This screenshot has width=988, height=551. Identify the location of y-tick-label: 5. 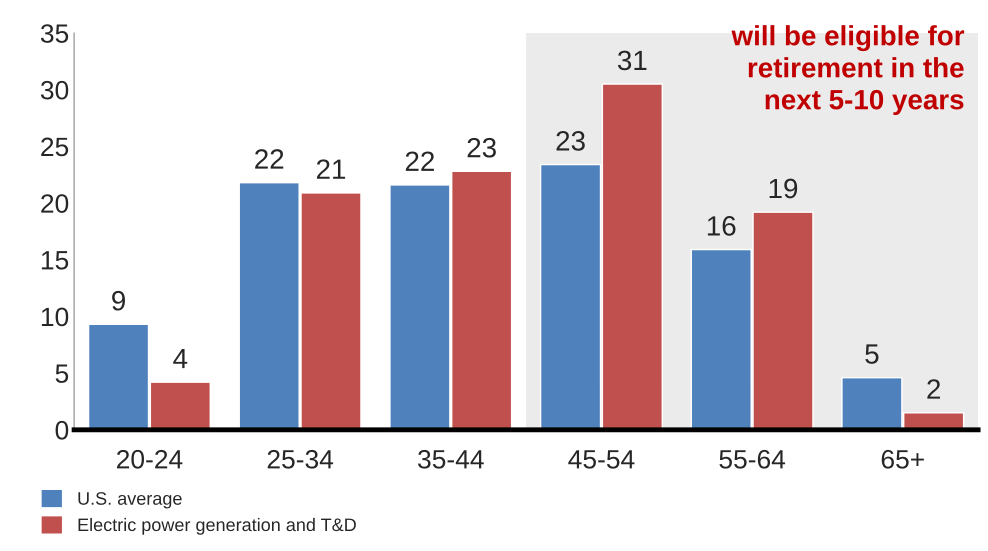
(62, 373).